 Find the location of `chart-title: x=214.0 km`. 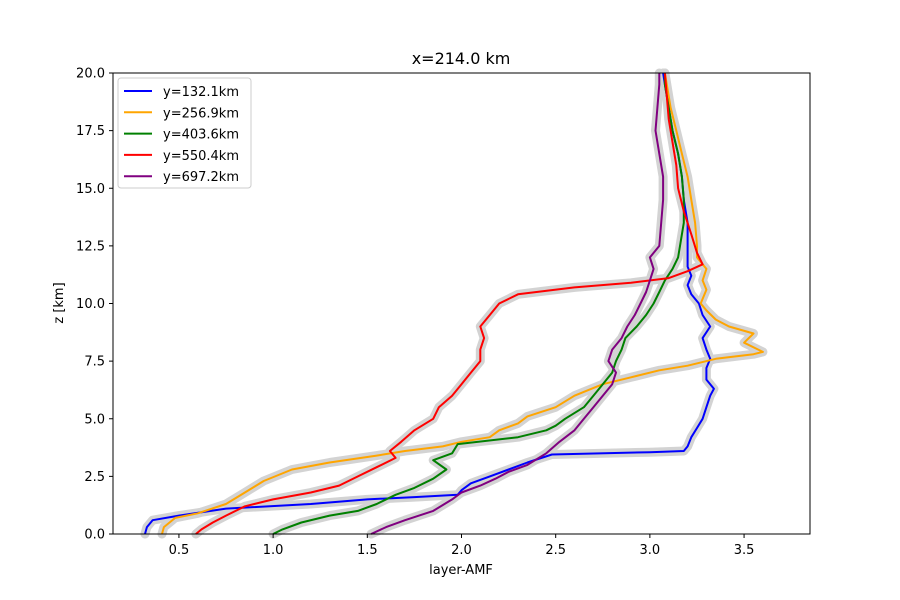

chart-title: x=214.0 km is located at coordinates (461, 58).